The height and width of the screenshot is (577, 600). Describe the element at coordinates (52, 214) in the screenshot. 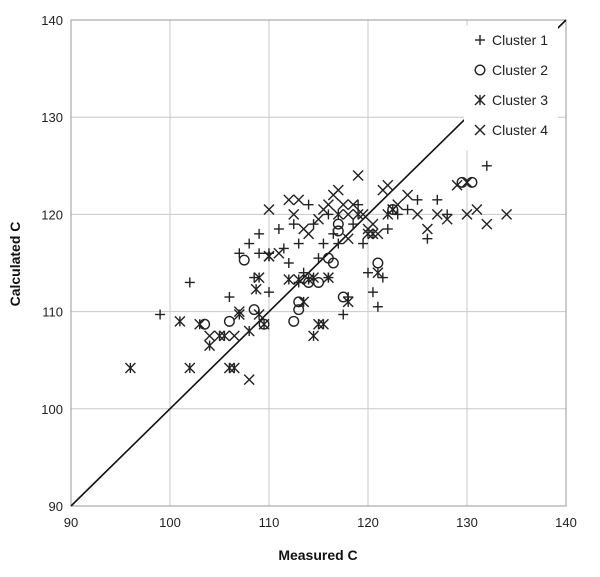

I see `y-tick-label: 120` at that location.